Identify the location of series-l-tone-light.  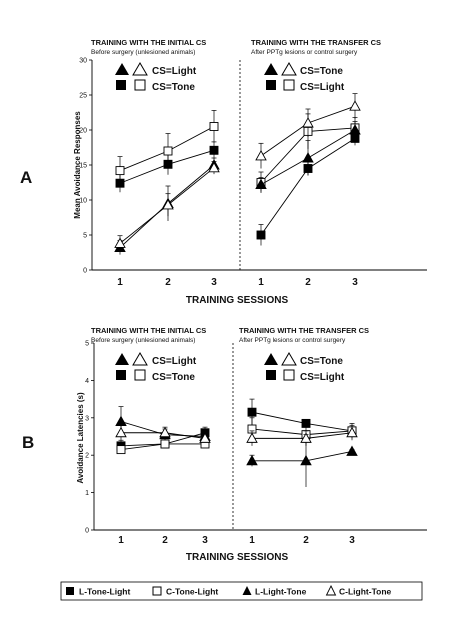
(302, 417).